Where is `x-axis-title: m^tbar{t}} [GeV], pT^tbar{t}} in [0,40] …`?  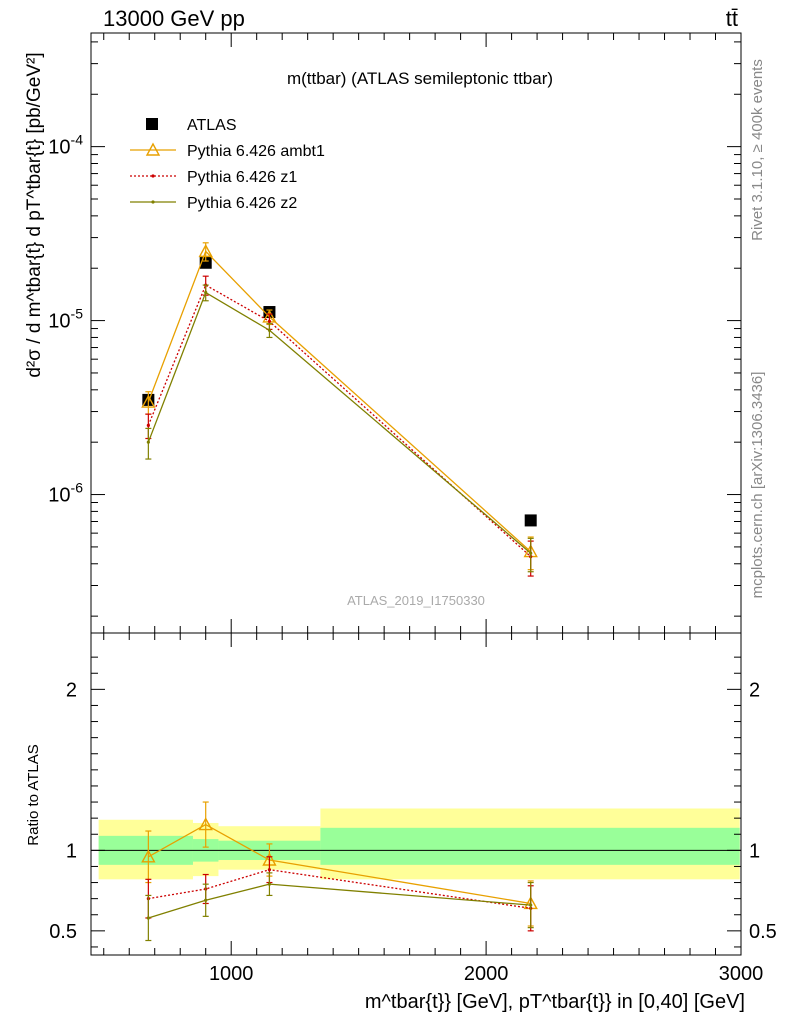
x-axis-title: m^tbar{t}} [GeV], pT^tbar{t}} in [0,40] … is located at coordinates (555, 1002).